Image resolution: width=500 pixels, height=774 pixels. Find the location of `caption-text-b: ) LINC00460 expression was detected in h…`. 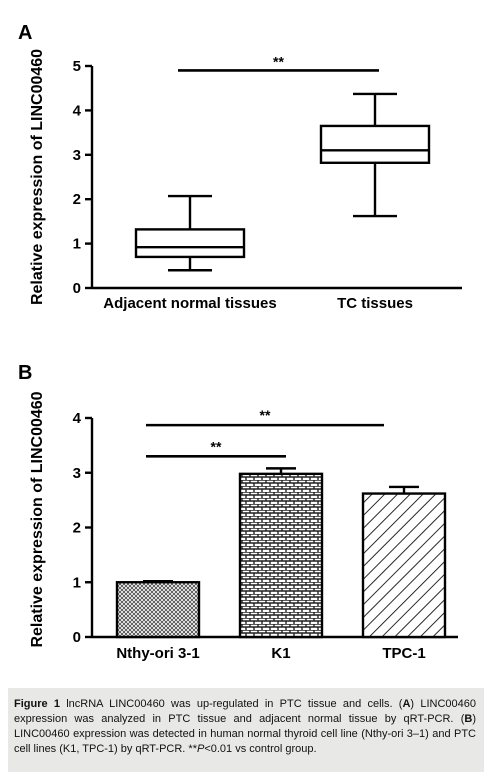

caption-text-b: ) LINC00460 expression was detected in h… is located at coordinates (245, 734).